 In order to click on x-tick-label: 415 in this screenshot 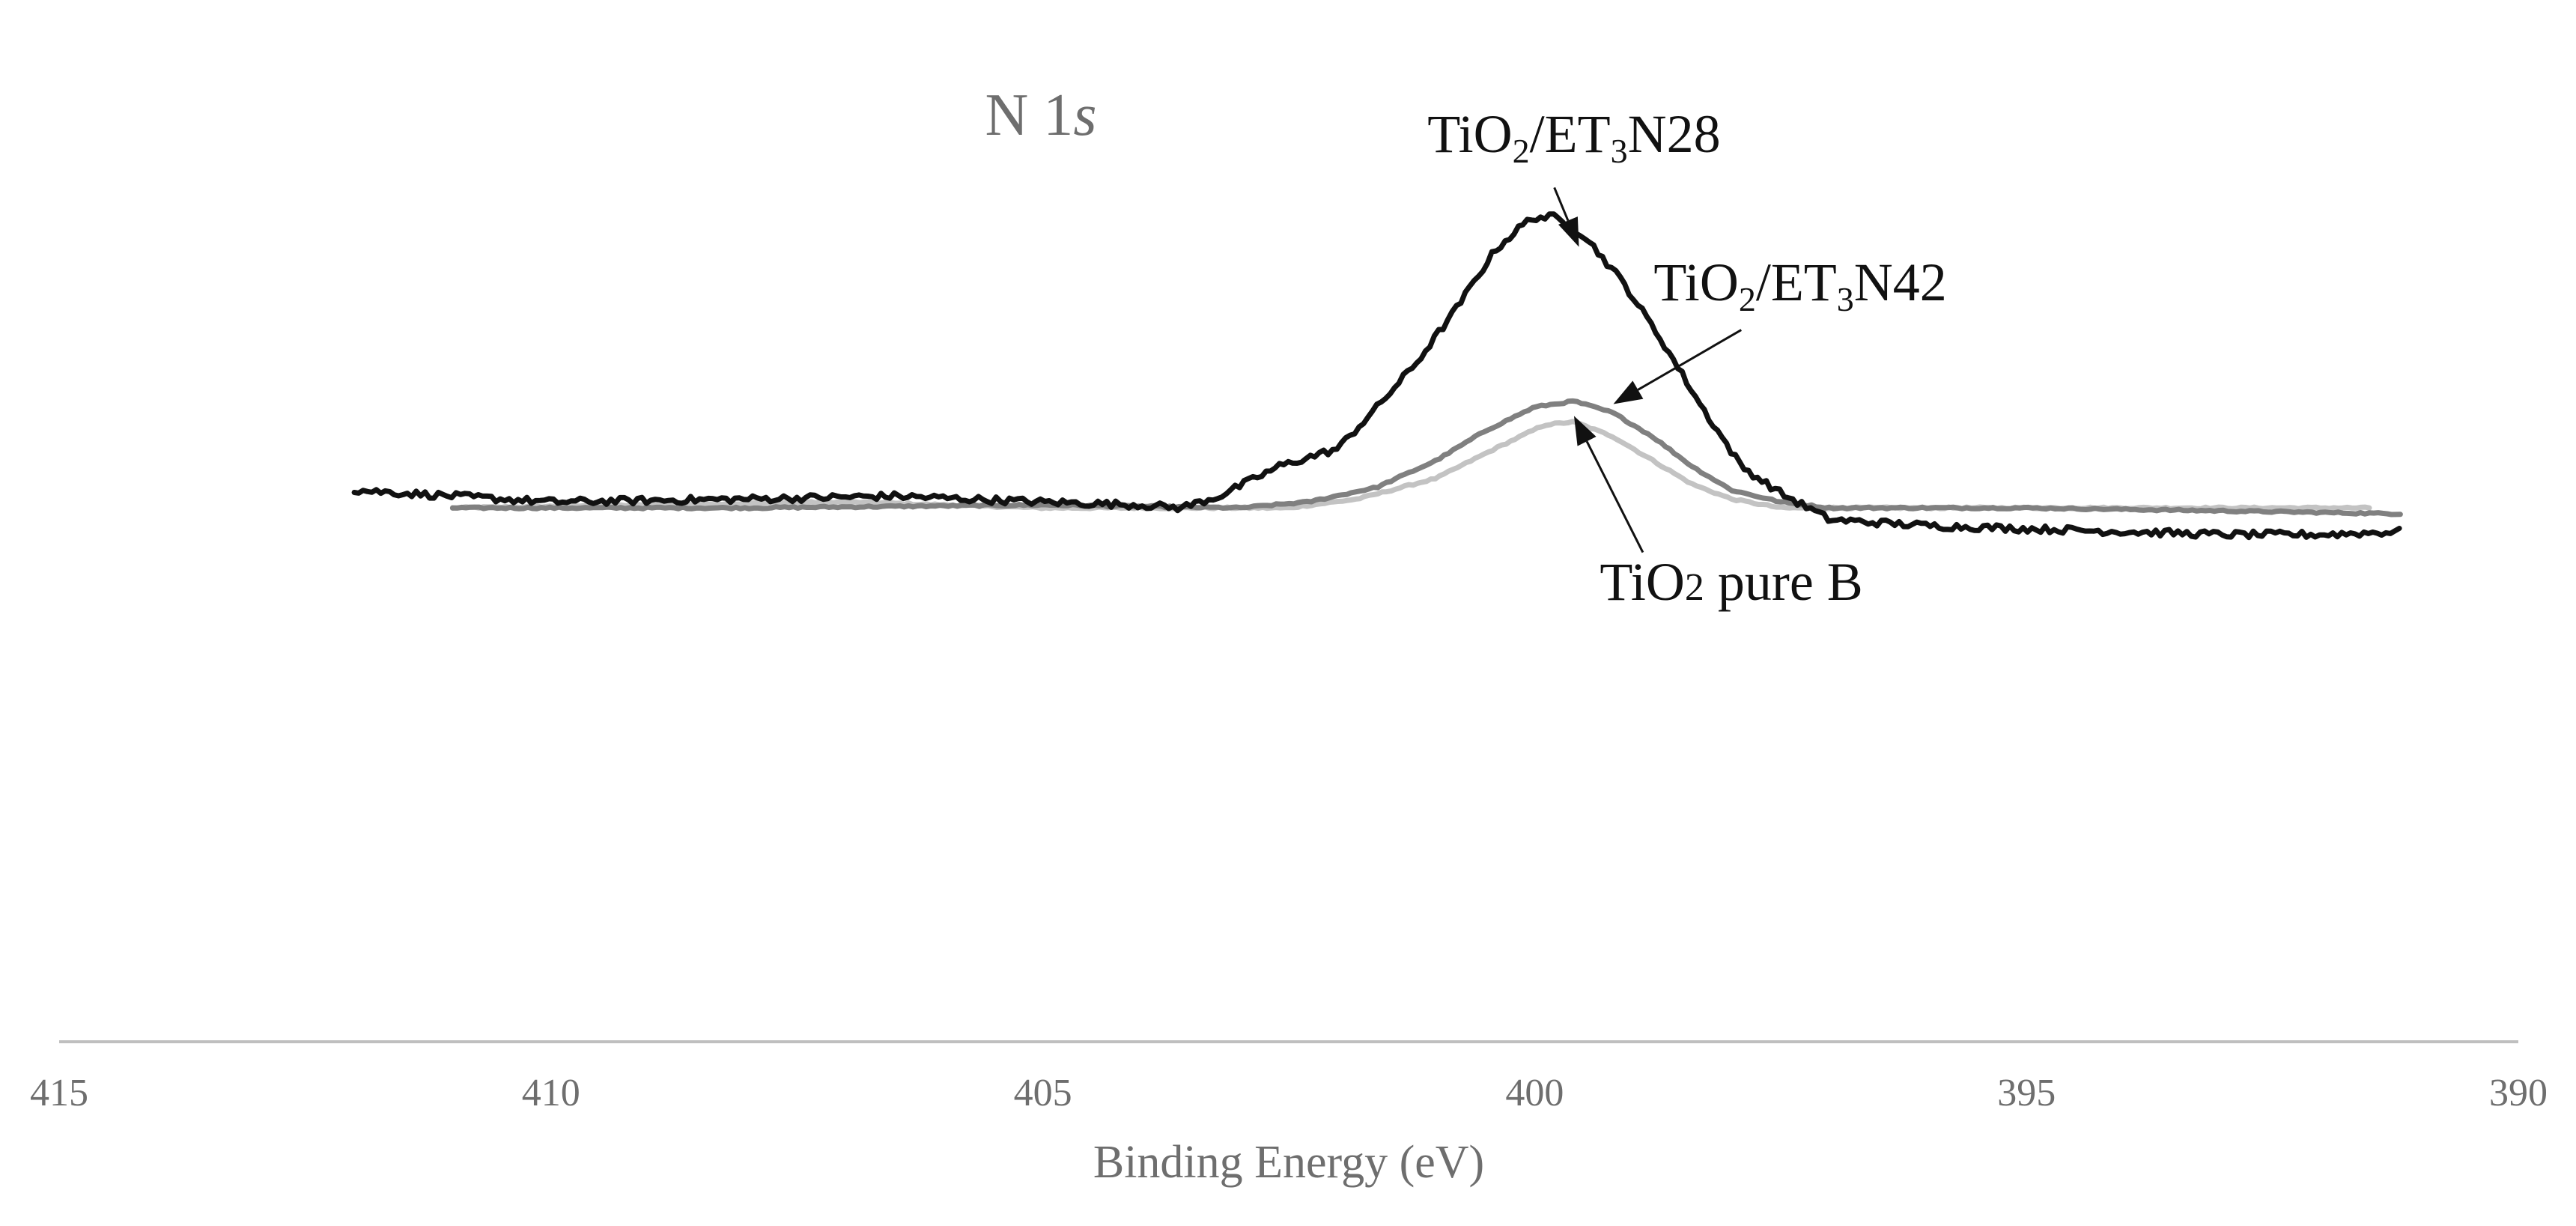, I will do `click(59, 1093)`.